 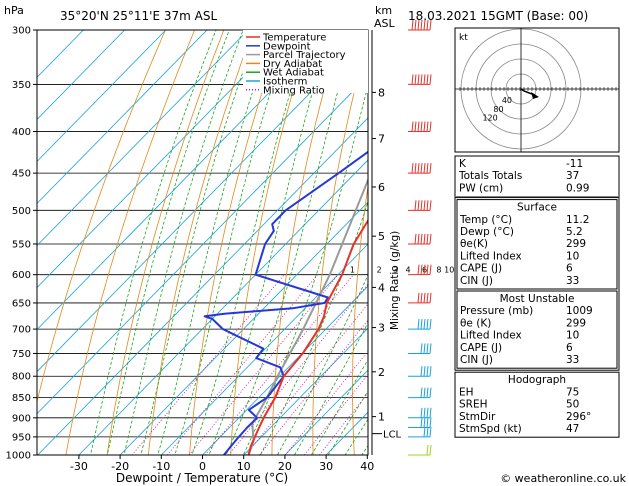 I want to click on indices-table-label: Totals Totals, so click(x=490, y=176).